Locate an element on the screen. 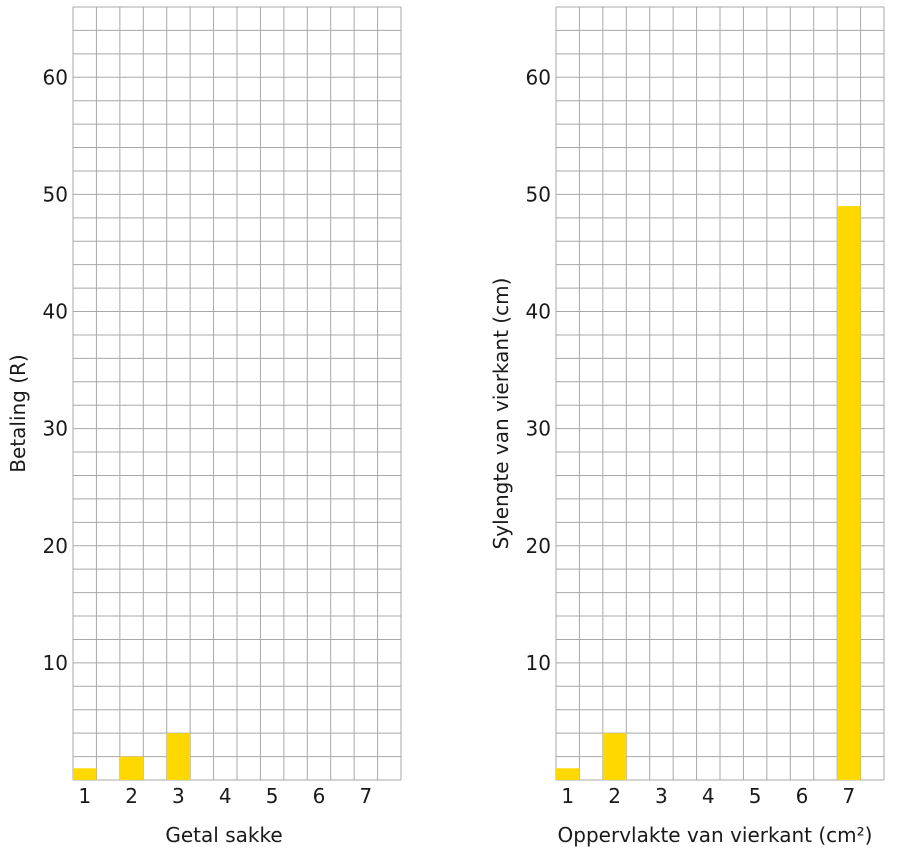  y-axis-label: Betaling (R) is located at coordinates (18, 413).